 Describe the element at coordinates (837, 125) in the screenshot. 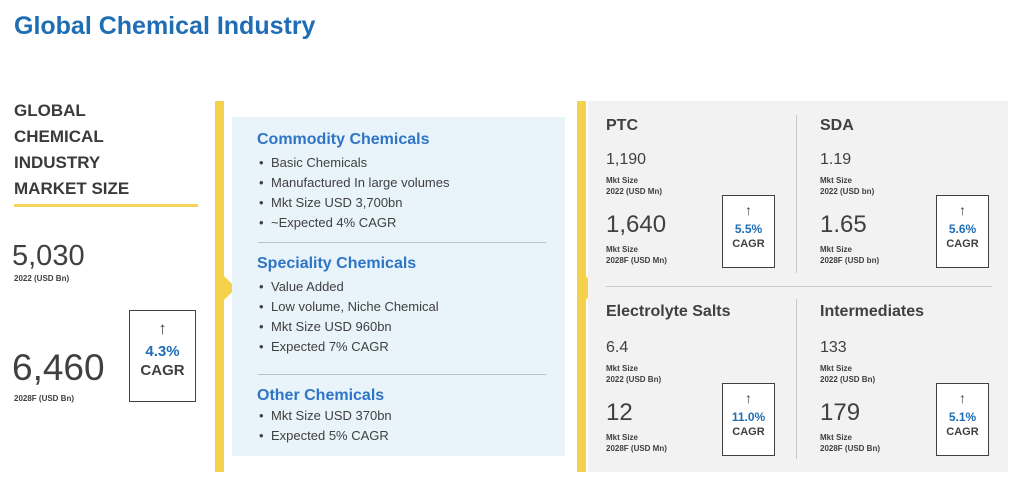

I see `segment-title: SDA` at that location.